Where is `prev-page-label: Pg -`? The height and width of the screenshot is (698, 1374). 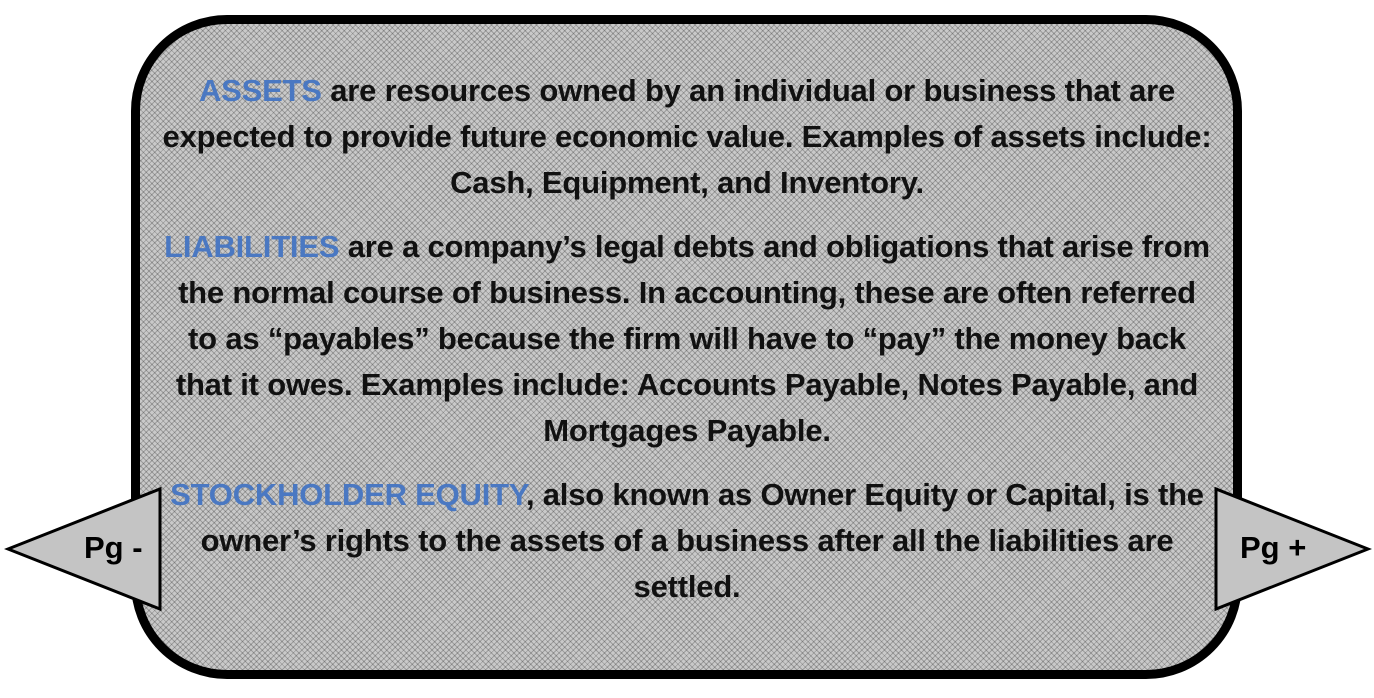 prev-page-label: Pg - is located at coordinates (113, 547).